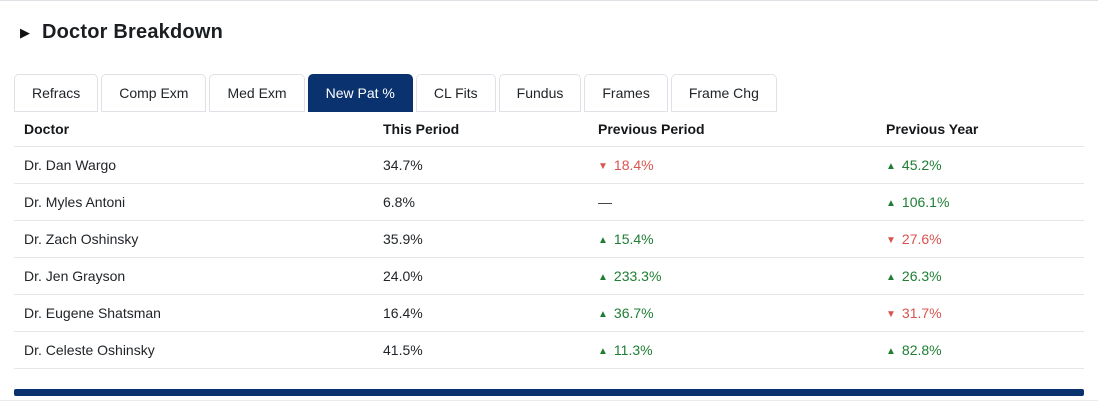  What do you see at coordinates (626, 93) in the screenshot?
I see `tab-frames: Frames` at bounding box center [626, 93].